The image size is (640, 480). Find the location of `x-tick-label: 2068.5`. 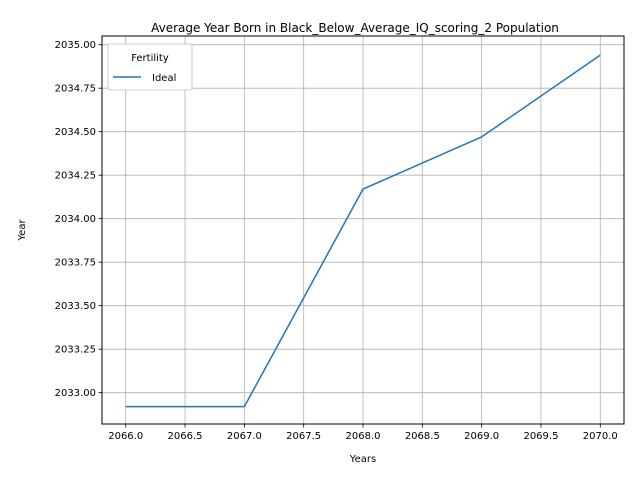

x-tick-label: 2068.5 is located at coordinates (422, 436).